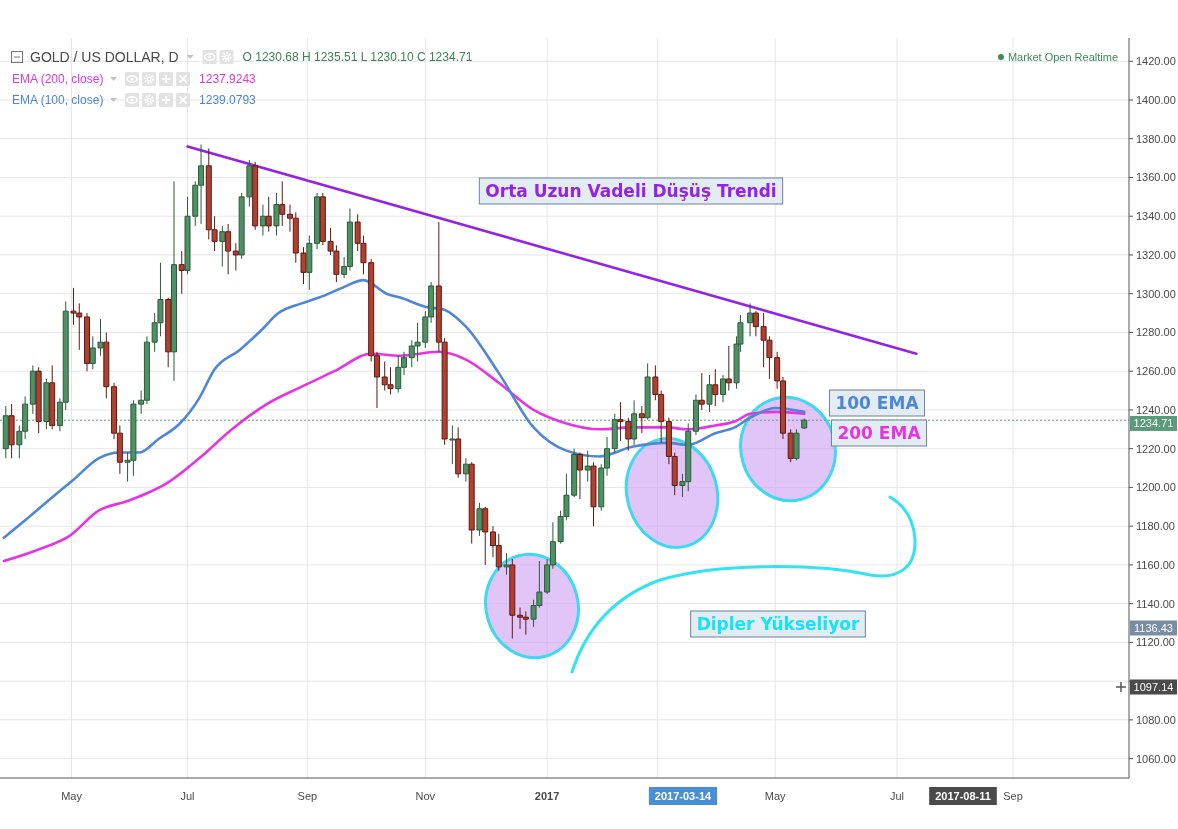 The width and height of the screenshot is (1178, 829). What do you see at coordinates (1156, 254) in the screenshot?
I see `y-tick-label: 1320.00` at bounding box center [1156, 254].